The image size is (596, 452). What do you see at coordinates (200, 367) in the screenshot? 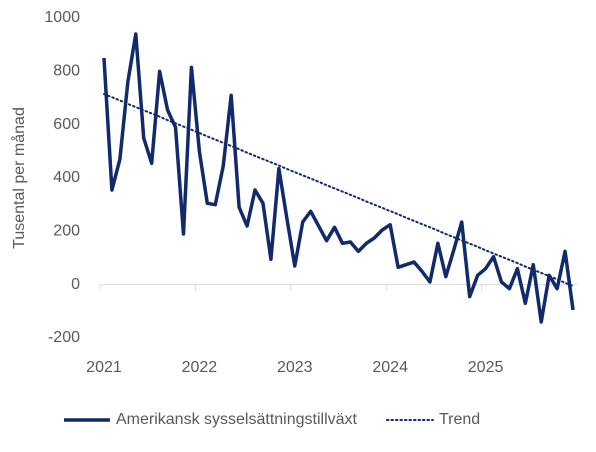
I see `x-tick-label: 2022` at bounding box center [200, 367].